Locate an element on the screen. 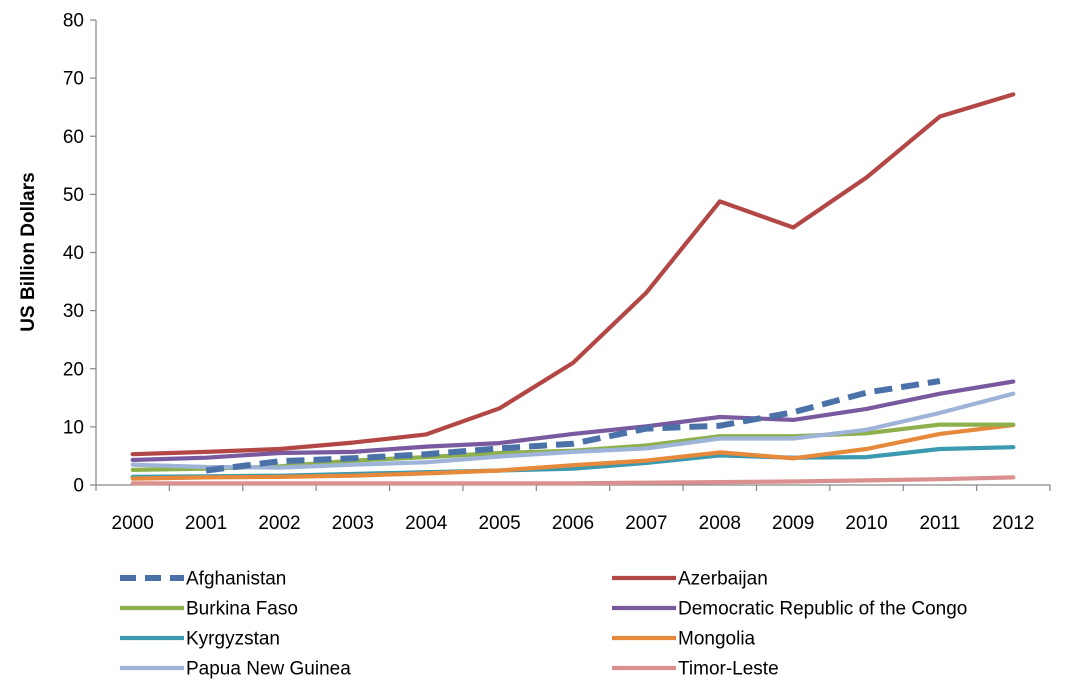 The width and height of the screenshot is (1067, 686). series-line-mongolia is located at coordinates (573, 452).